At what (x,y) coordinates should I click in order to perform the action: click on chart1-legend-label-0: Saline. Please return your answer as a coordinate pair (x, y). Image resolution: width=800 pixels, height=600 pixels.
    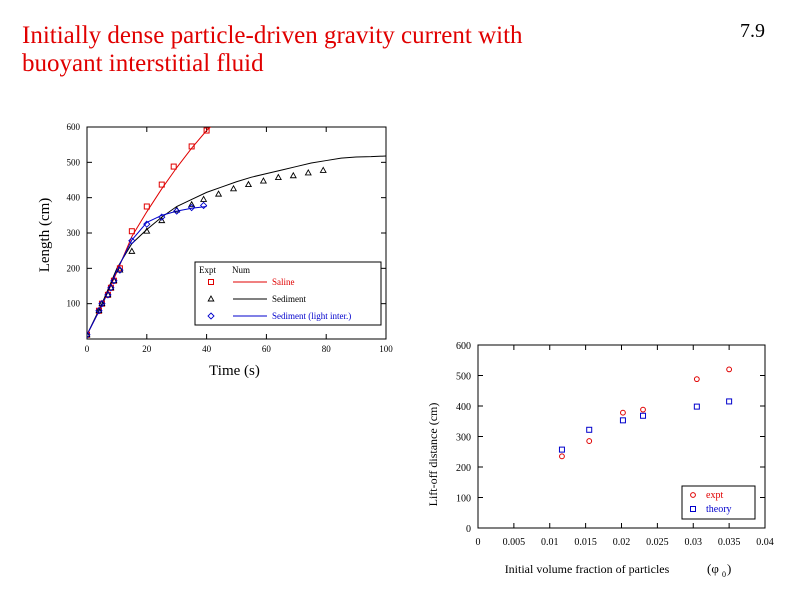
    Looking at the image, I should click on (283, 282).